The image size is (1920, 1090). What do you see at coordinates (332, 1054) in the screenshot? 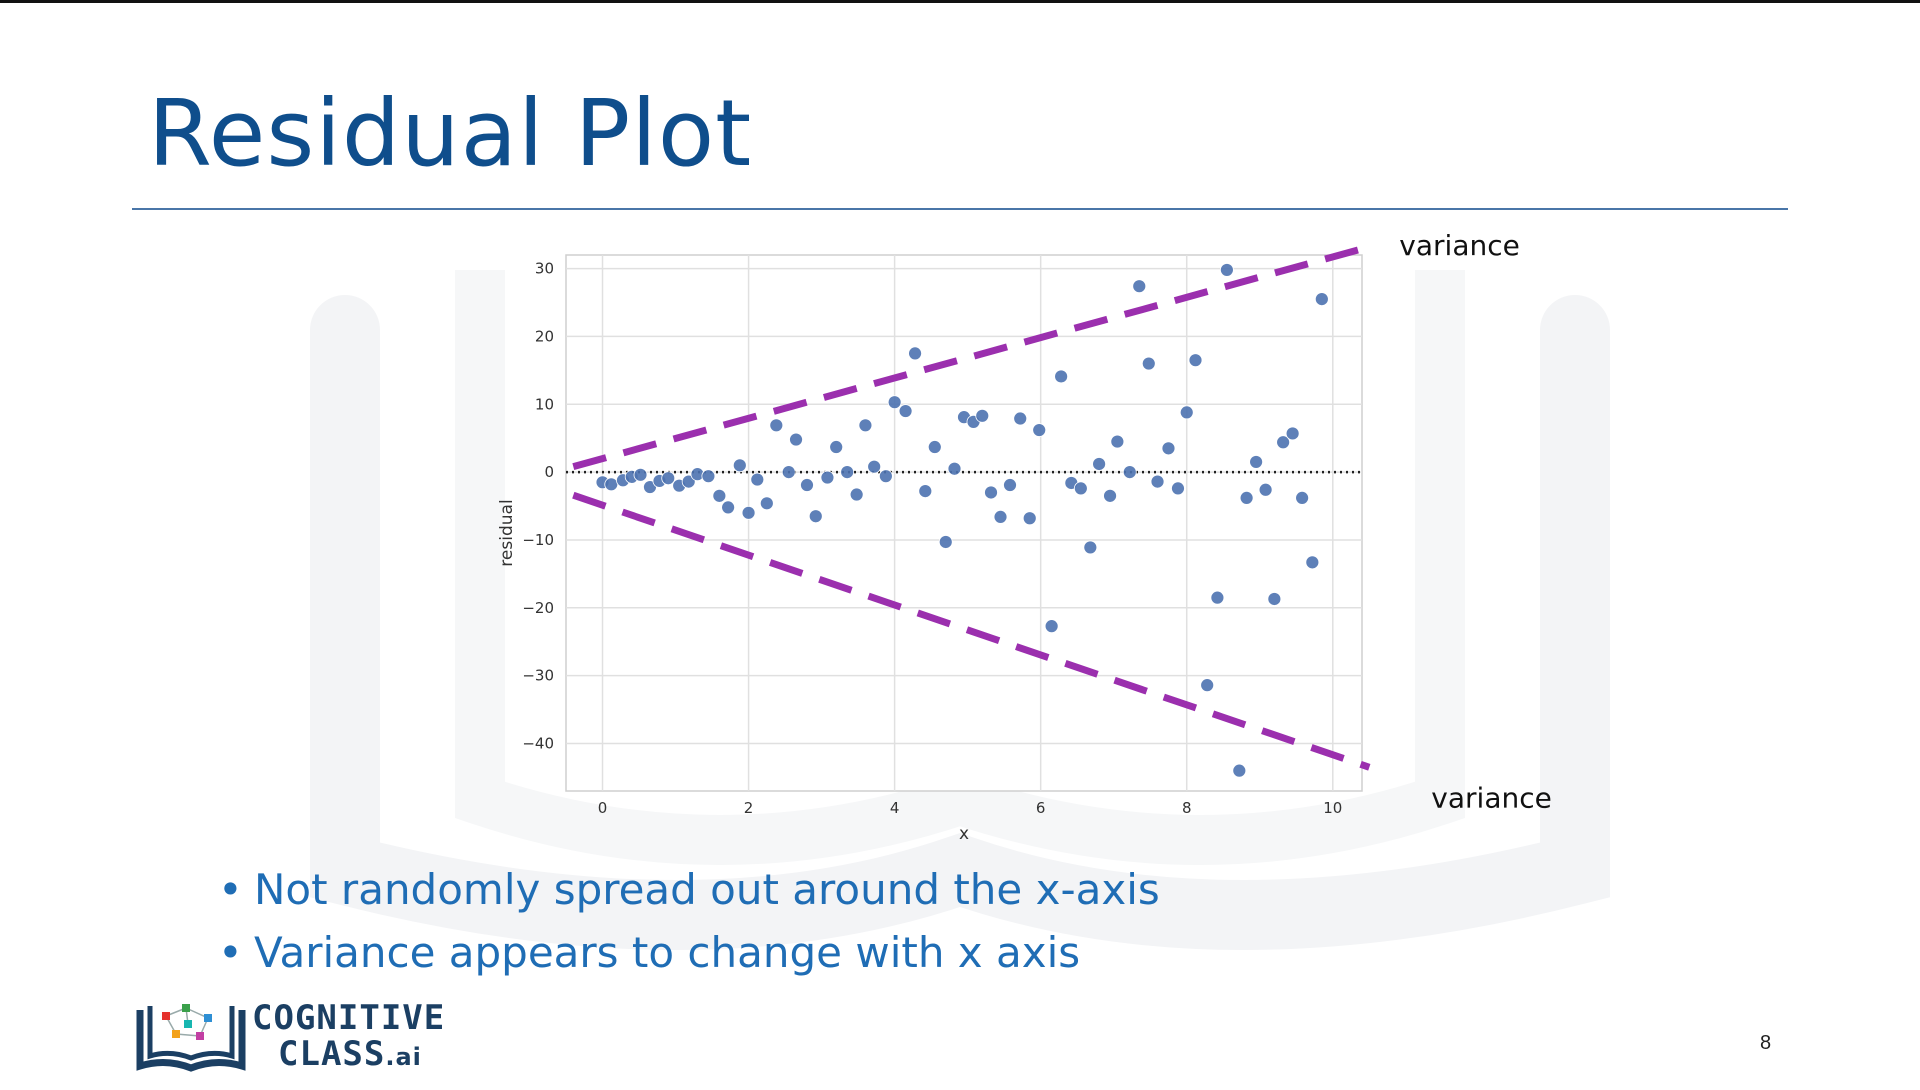
I see `logo-line-2: CLASS` at bounding box center [332, 1054].